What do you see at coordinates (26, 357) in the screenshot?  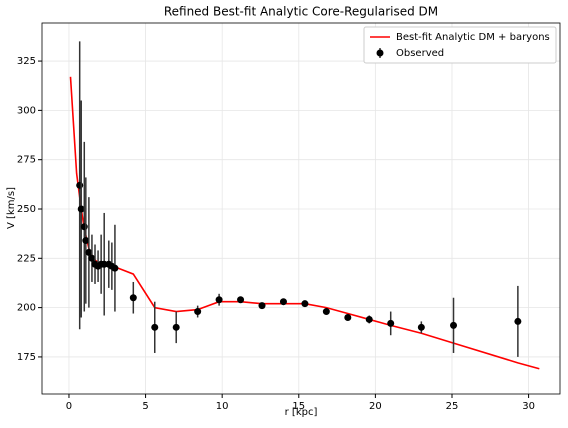 I see `y-tick-label: 175` at bounding box center [26, 357].